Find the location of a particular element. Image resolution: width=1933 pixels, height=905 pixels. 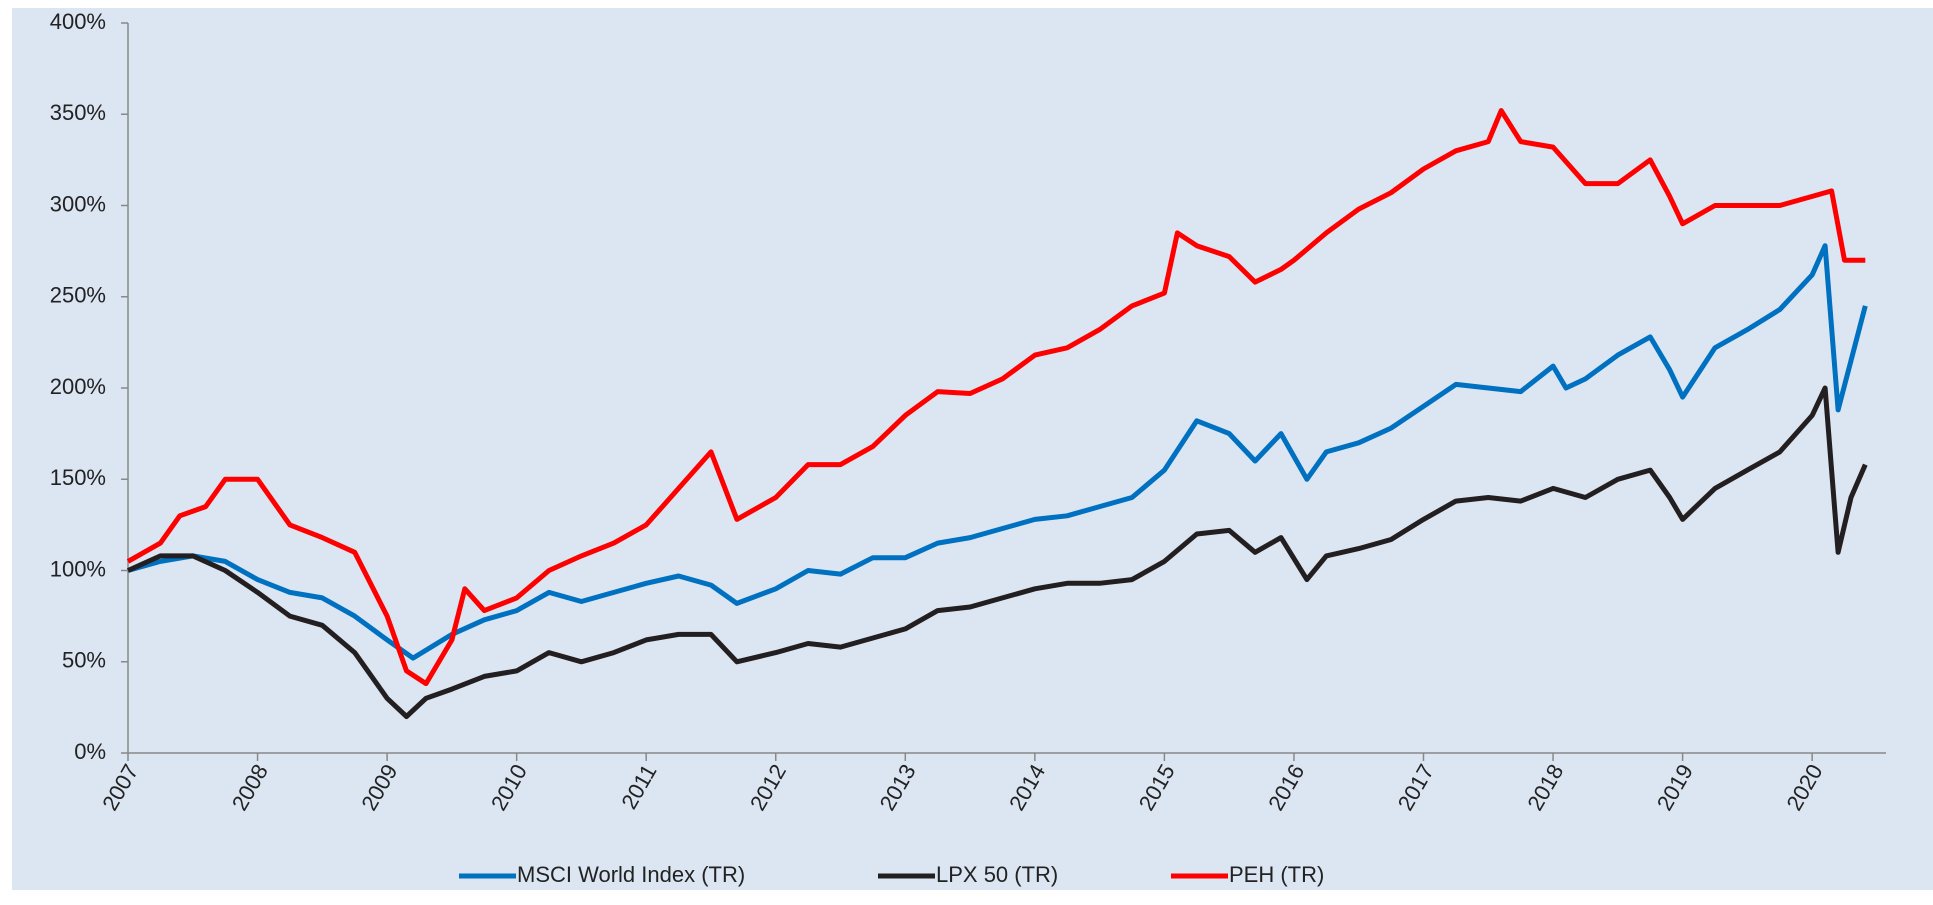

y-tick-label: 250% is located at coordinates (78, 295).